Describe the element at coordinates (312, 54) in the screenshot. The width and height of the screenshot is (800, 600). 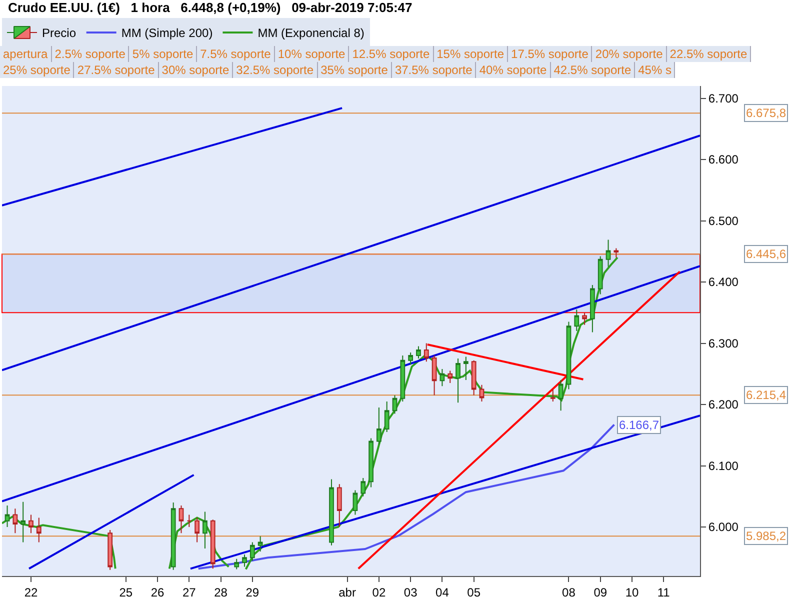
I see `text: 10% soporte` at that location.